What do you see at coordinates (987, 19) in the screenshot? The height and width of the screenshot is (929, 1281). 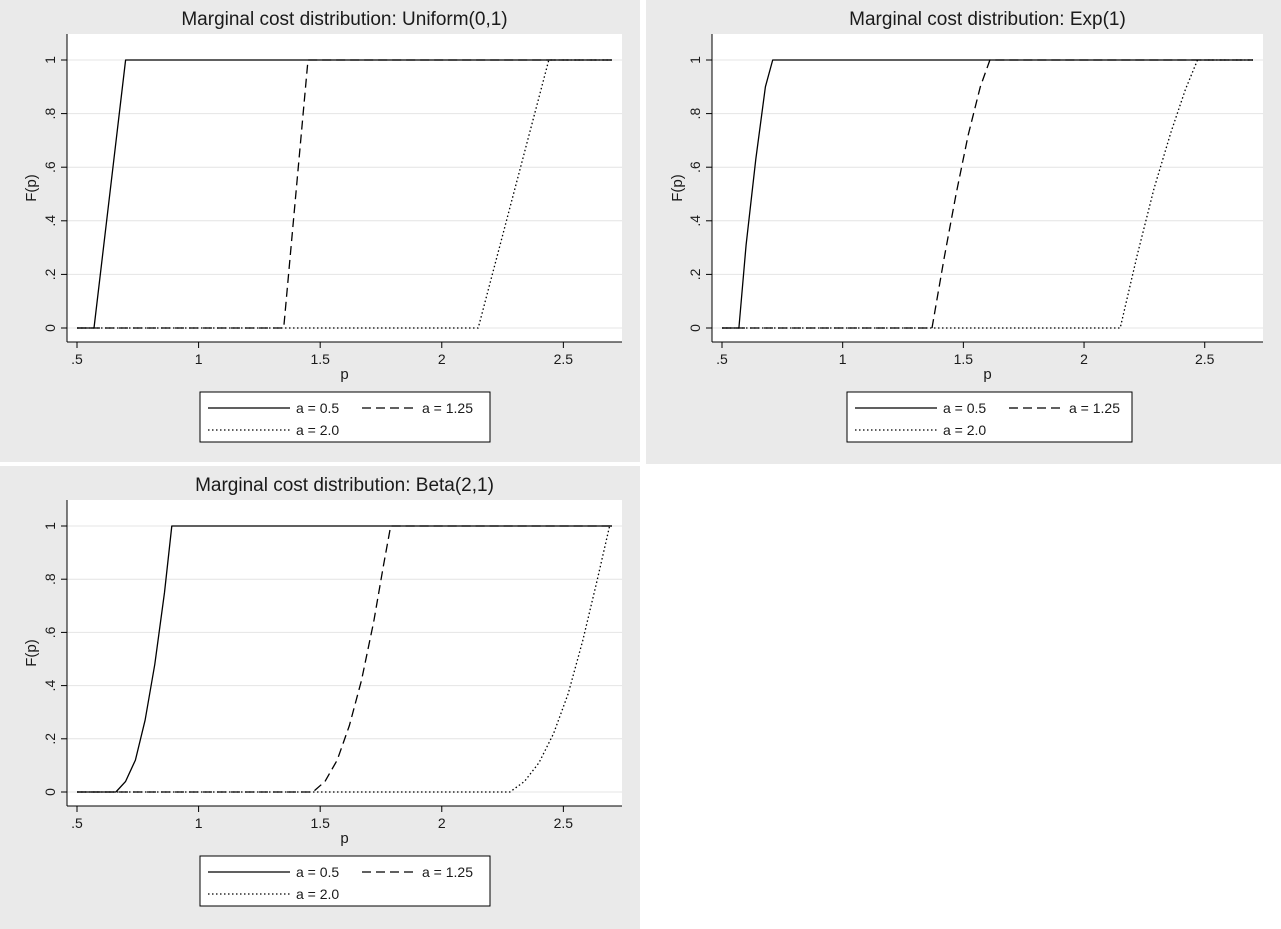 I see `chart-title: Marginal cost distribution: Exp(1)` at bounding box center [987, 19].